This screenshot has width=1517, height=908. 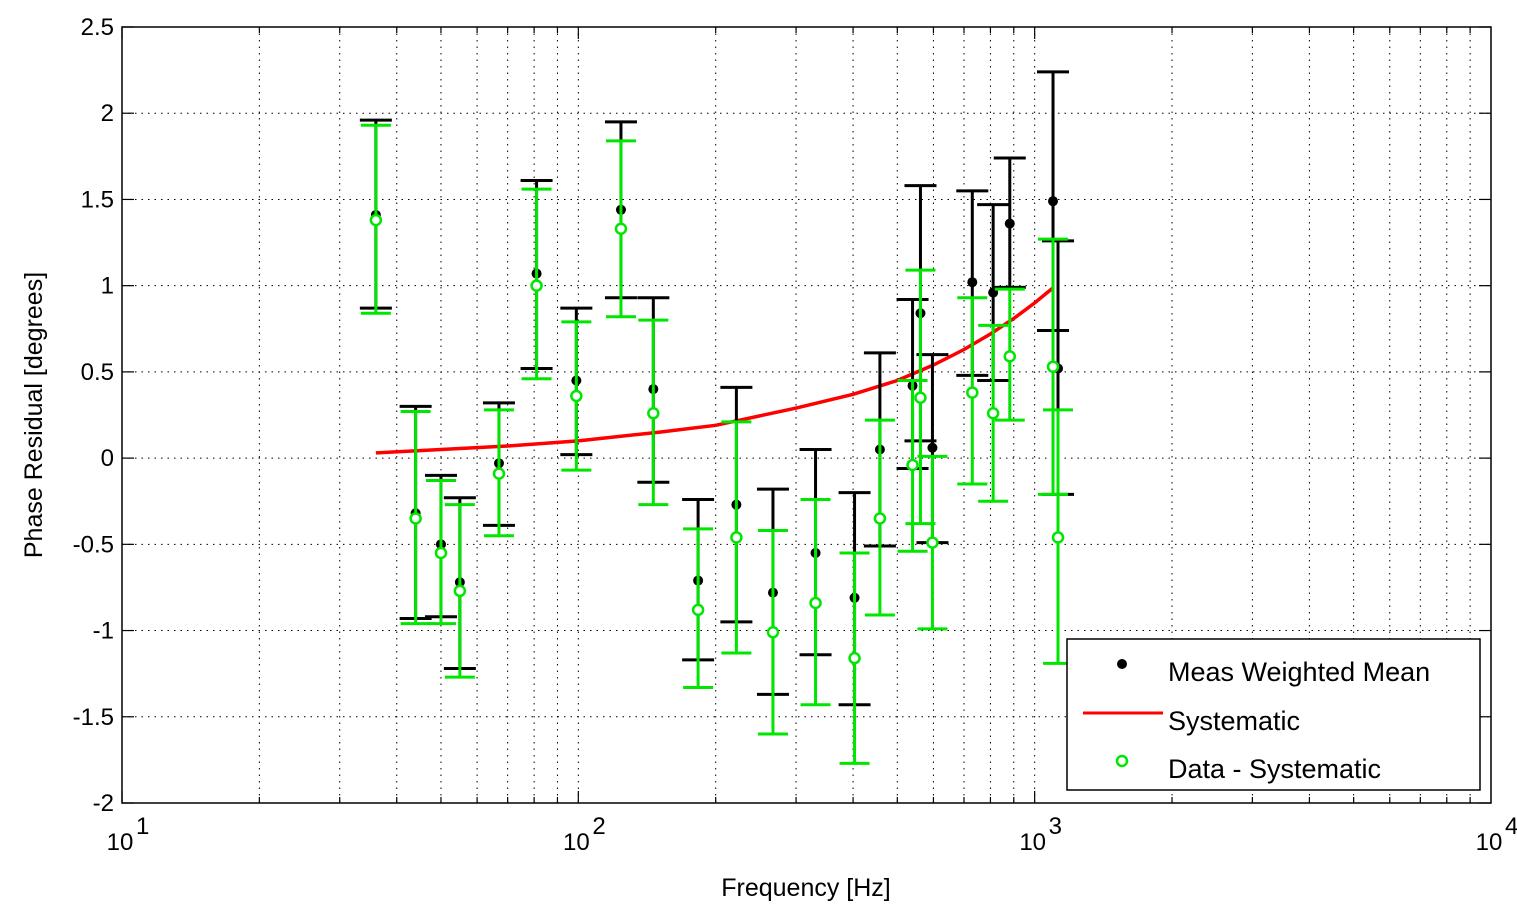 I want to click on x-tick-label: 10³, so click(x=1040, y=834).